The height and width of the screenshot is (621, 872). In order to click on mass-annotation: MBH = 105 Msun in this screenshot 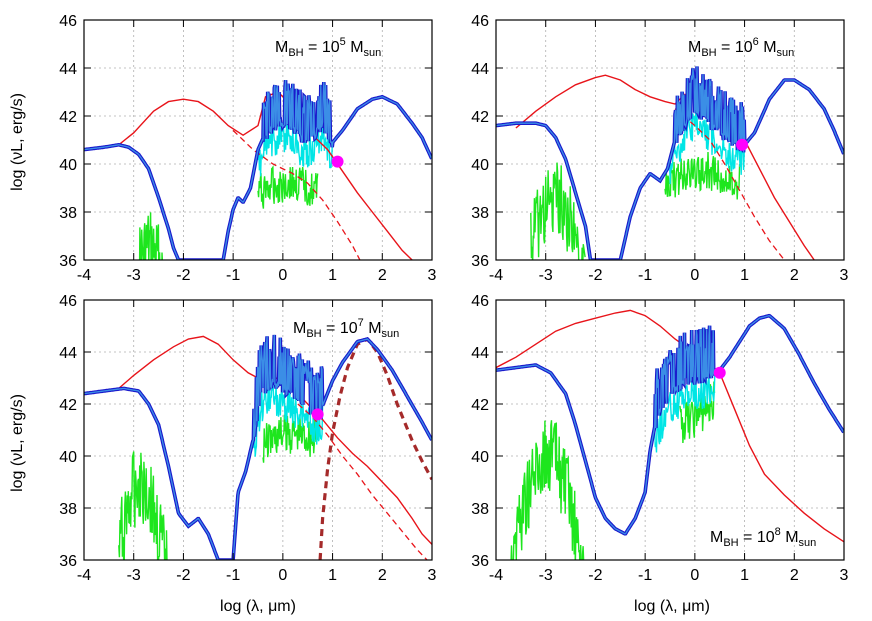, I will do `click(328, 47)`.